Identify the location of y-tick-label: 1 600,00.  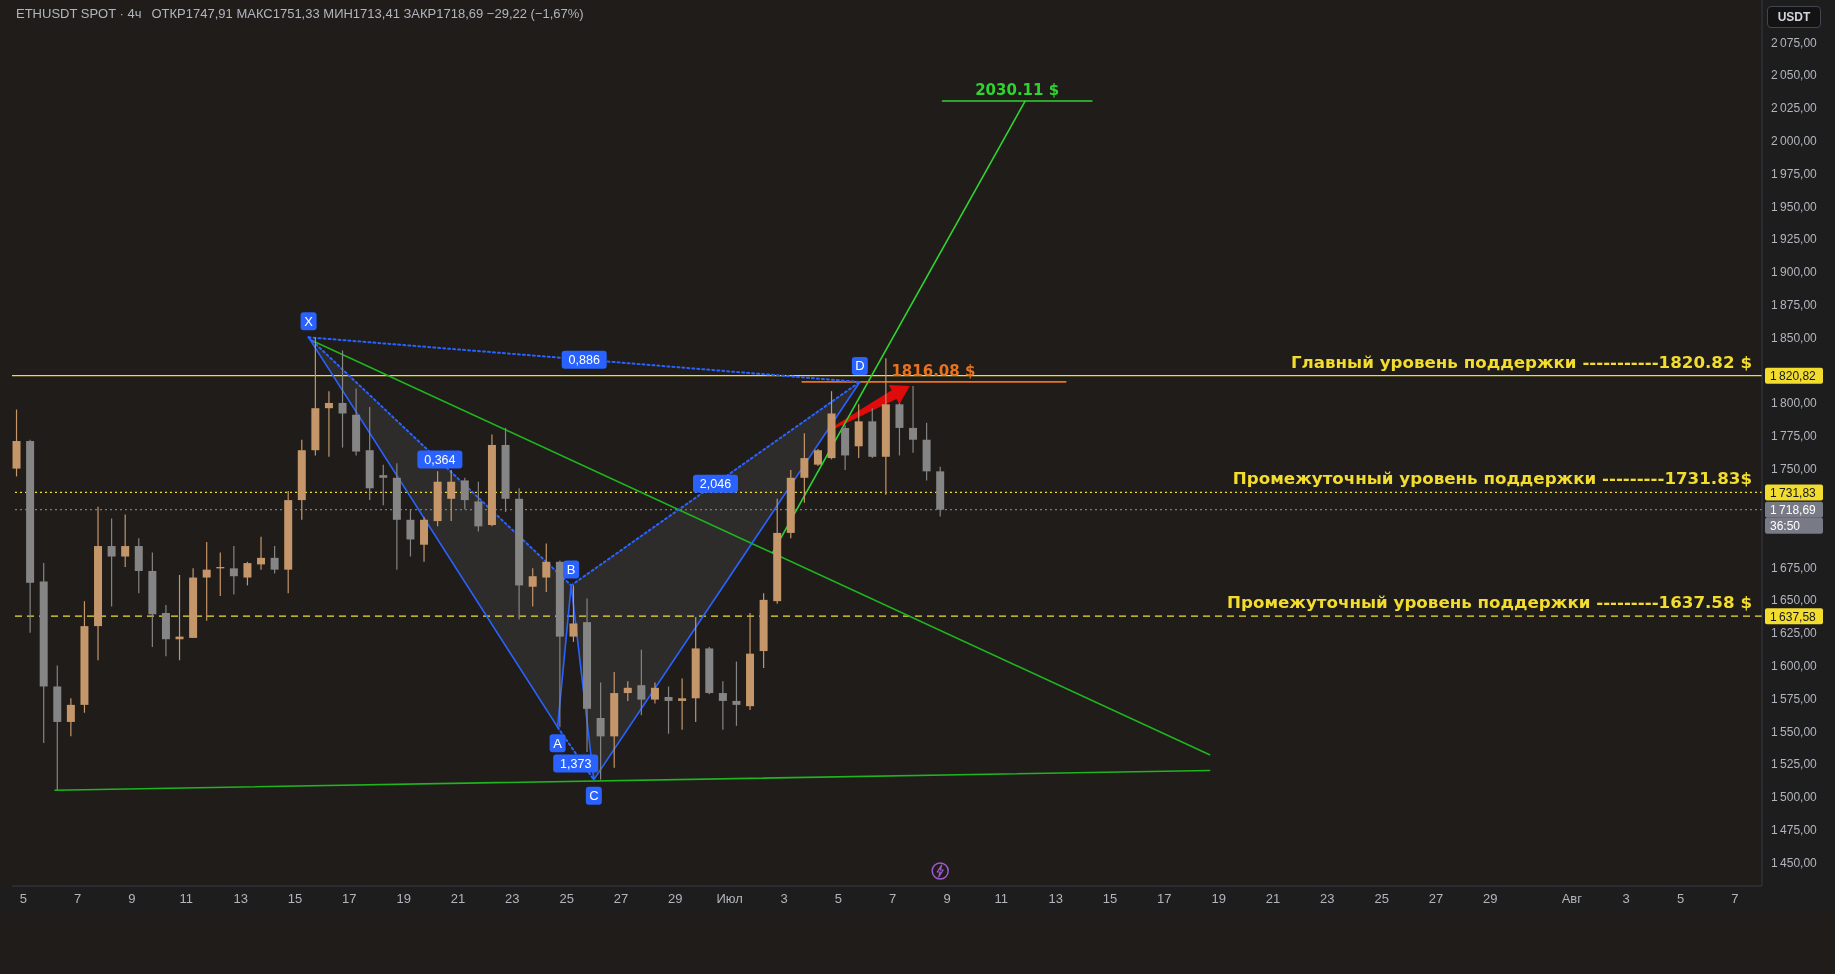
(1794, 665).